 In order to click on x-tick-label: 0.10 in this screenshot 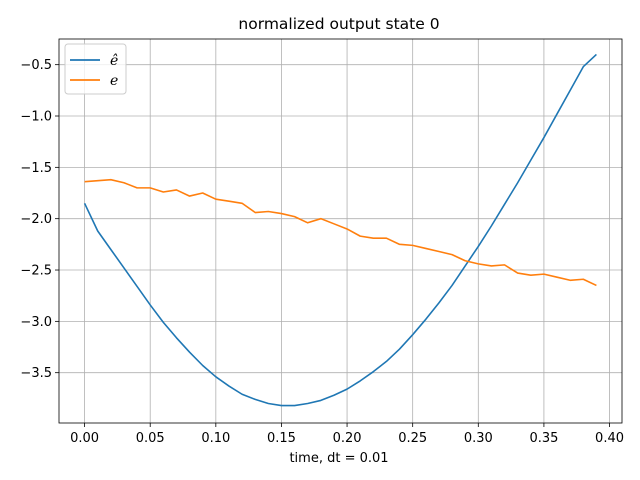, I will do `click(215, 438)`.